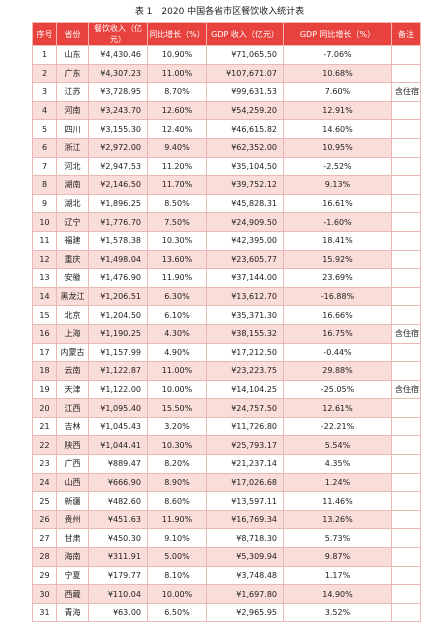 The width and height of the screenshot is (439, 636). Describe the element at coordinates (118, 315) in the screenshot. I see `catering-revenue: ¥1,204.50` at that location.